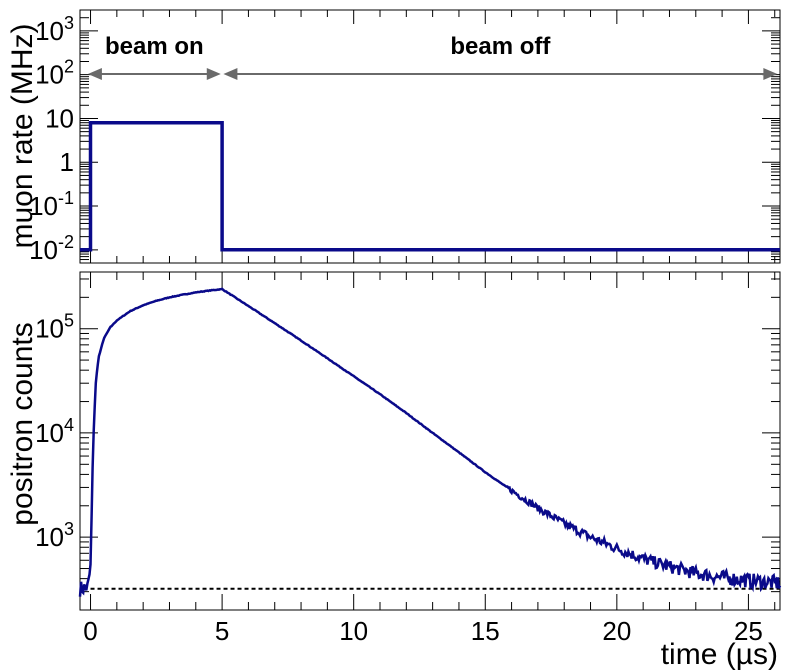  I want to click on muon-rate-y-tick-label: 10⁻¹, so click(51, 204).